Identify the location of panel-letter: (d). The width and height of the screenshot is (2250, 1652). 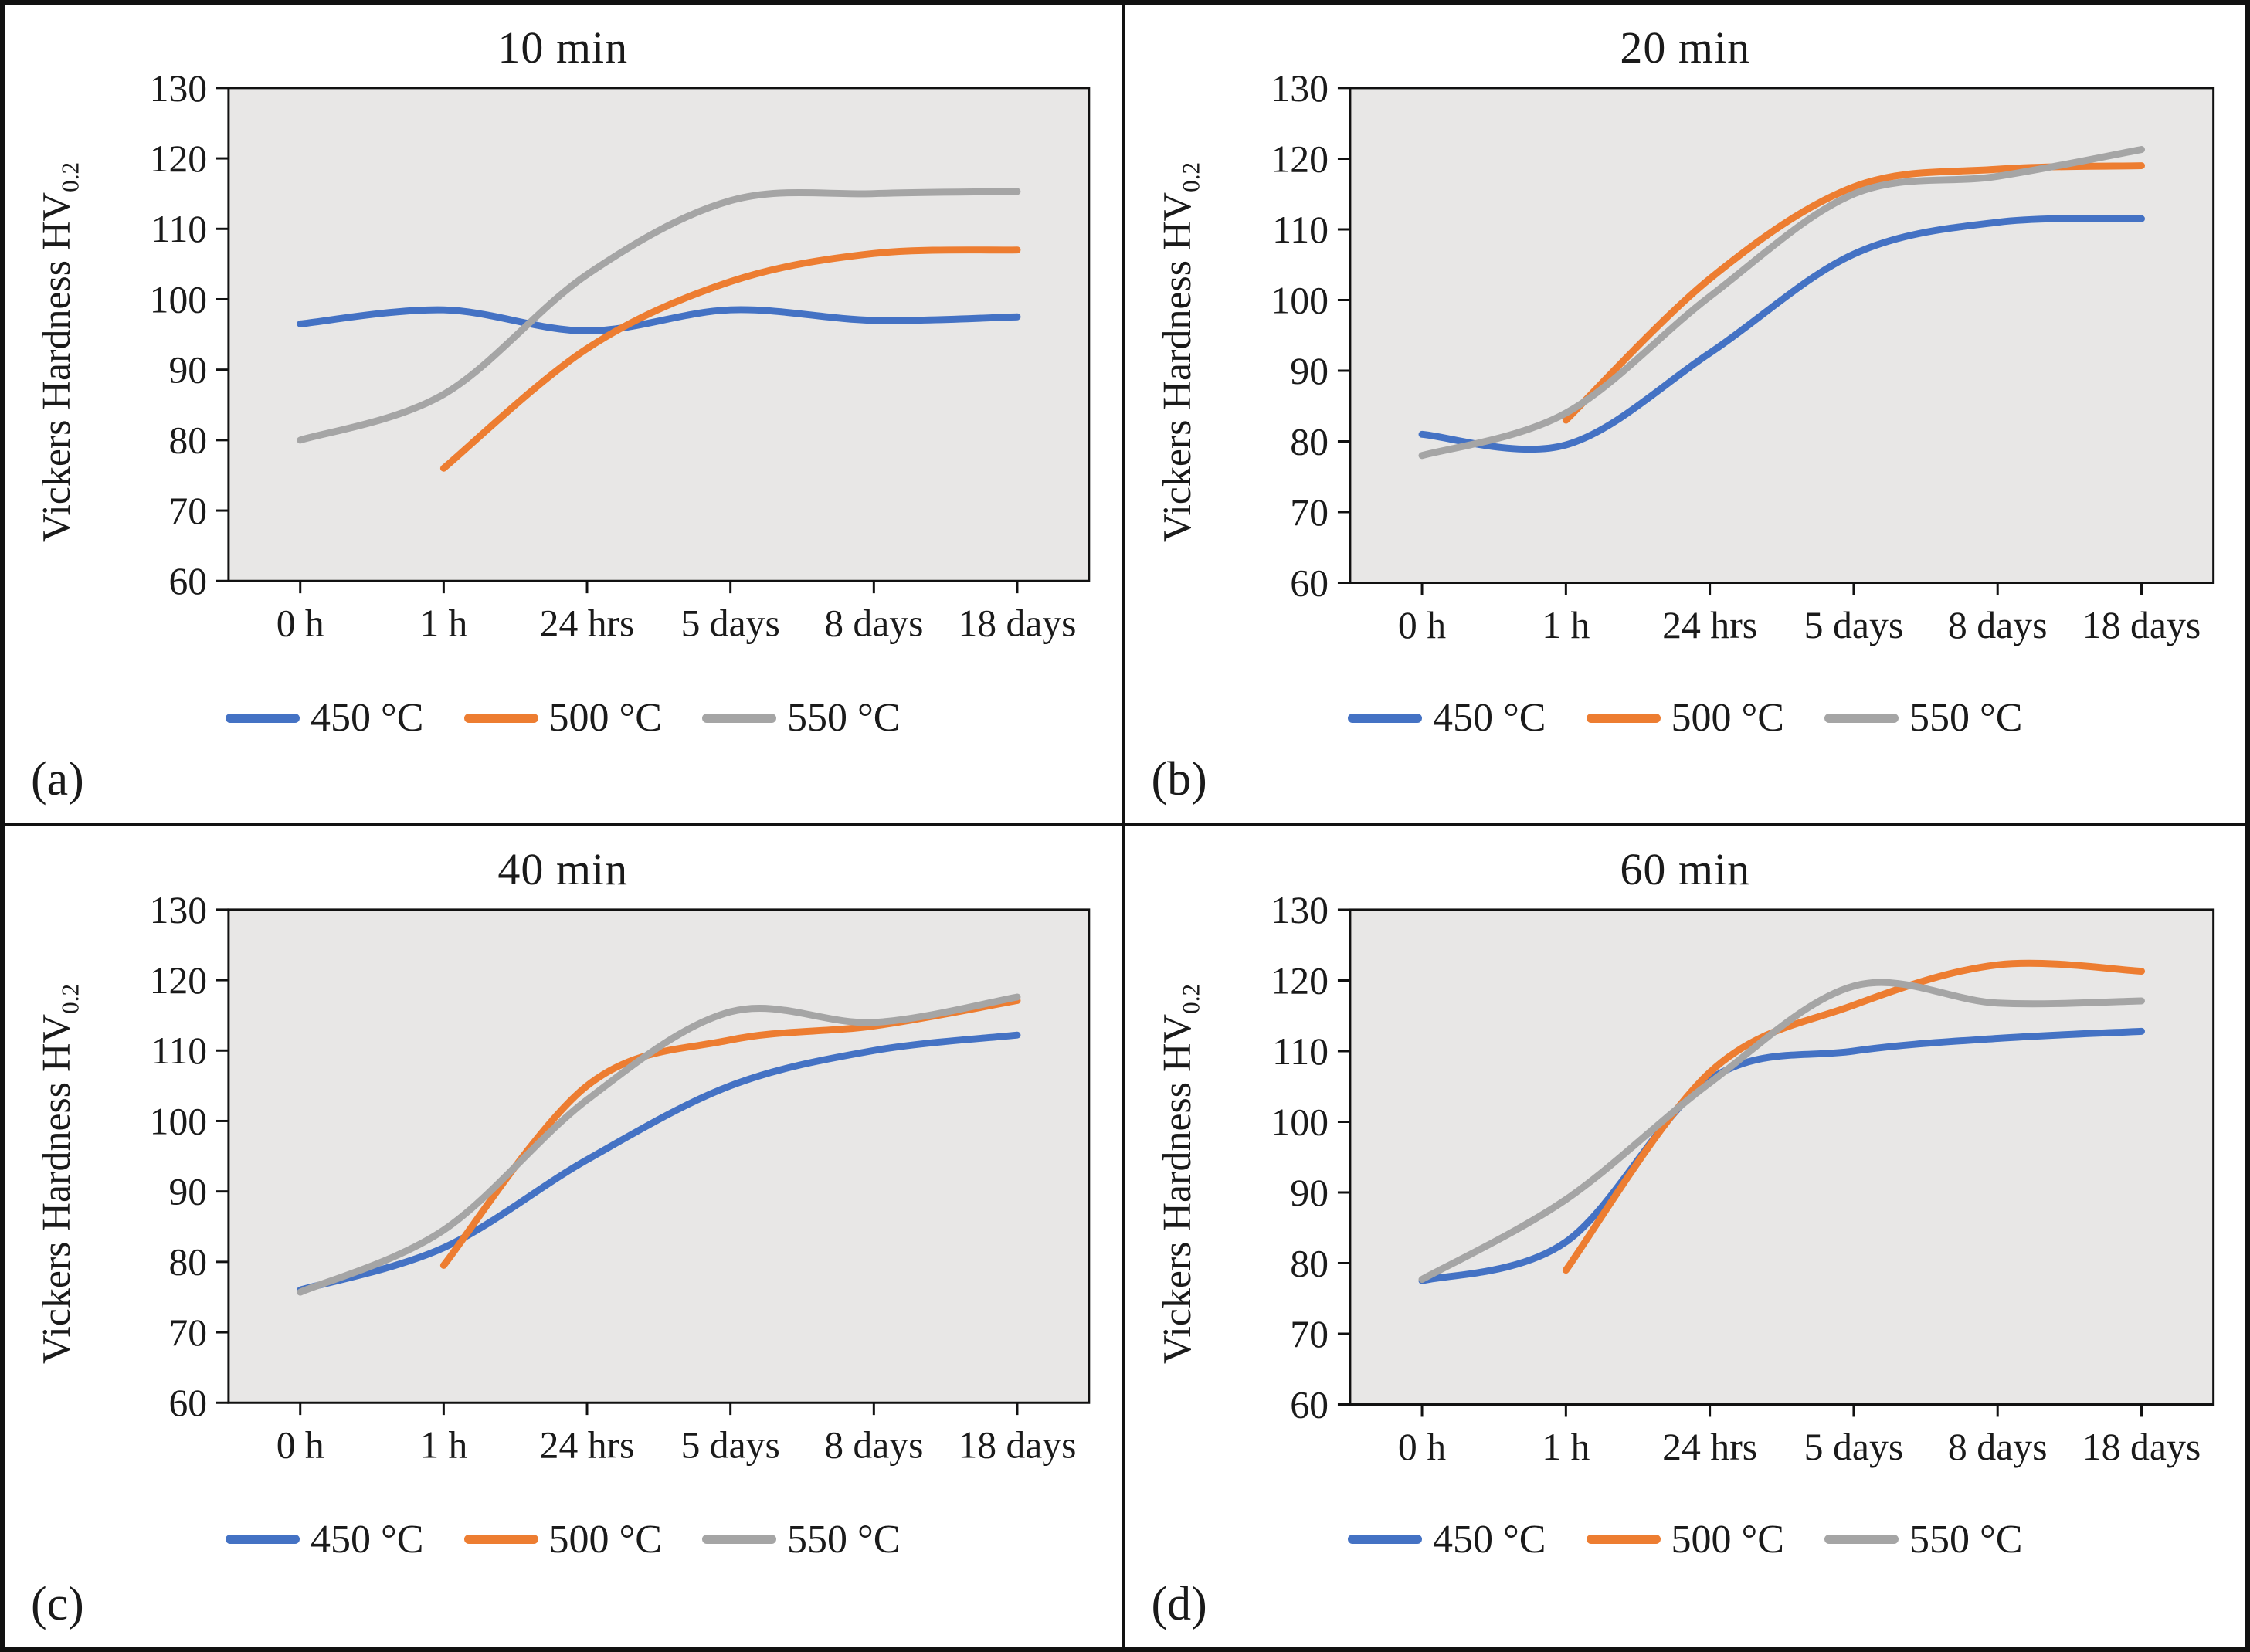
(1179, 1604).